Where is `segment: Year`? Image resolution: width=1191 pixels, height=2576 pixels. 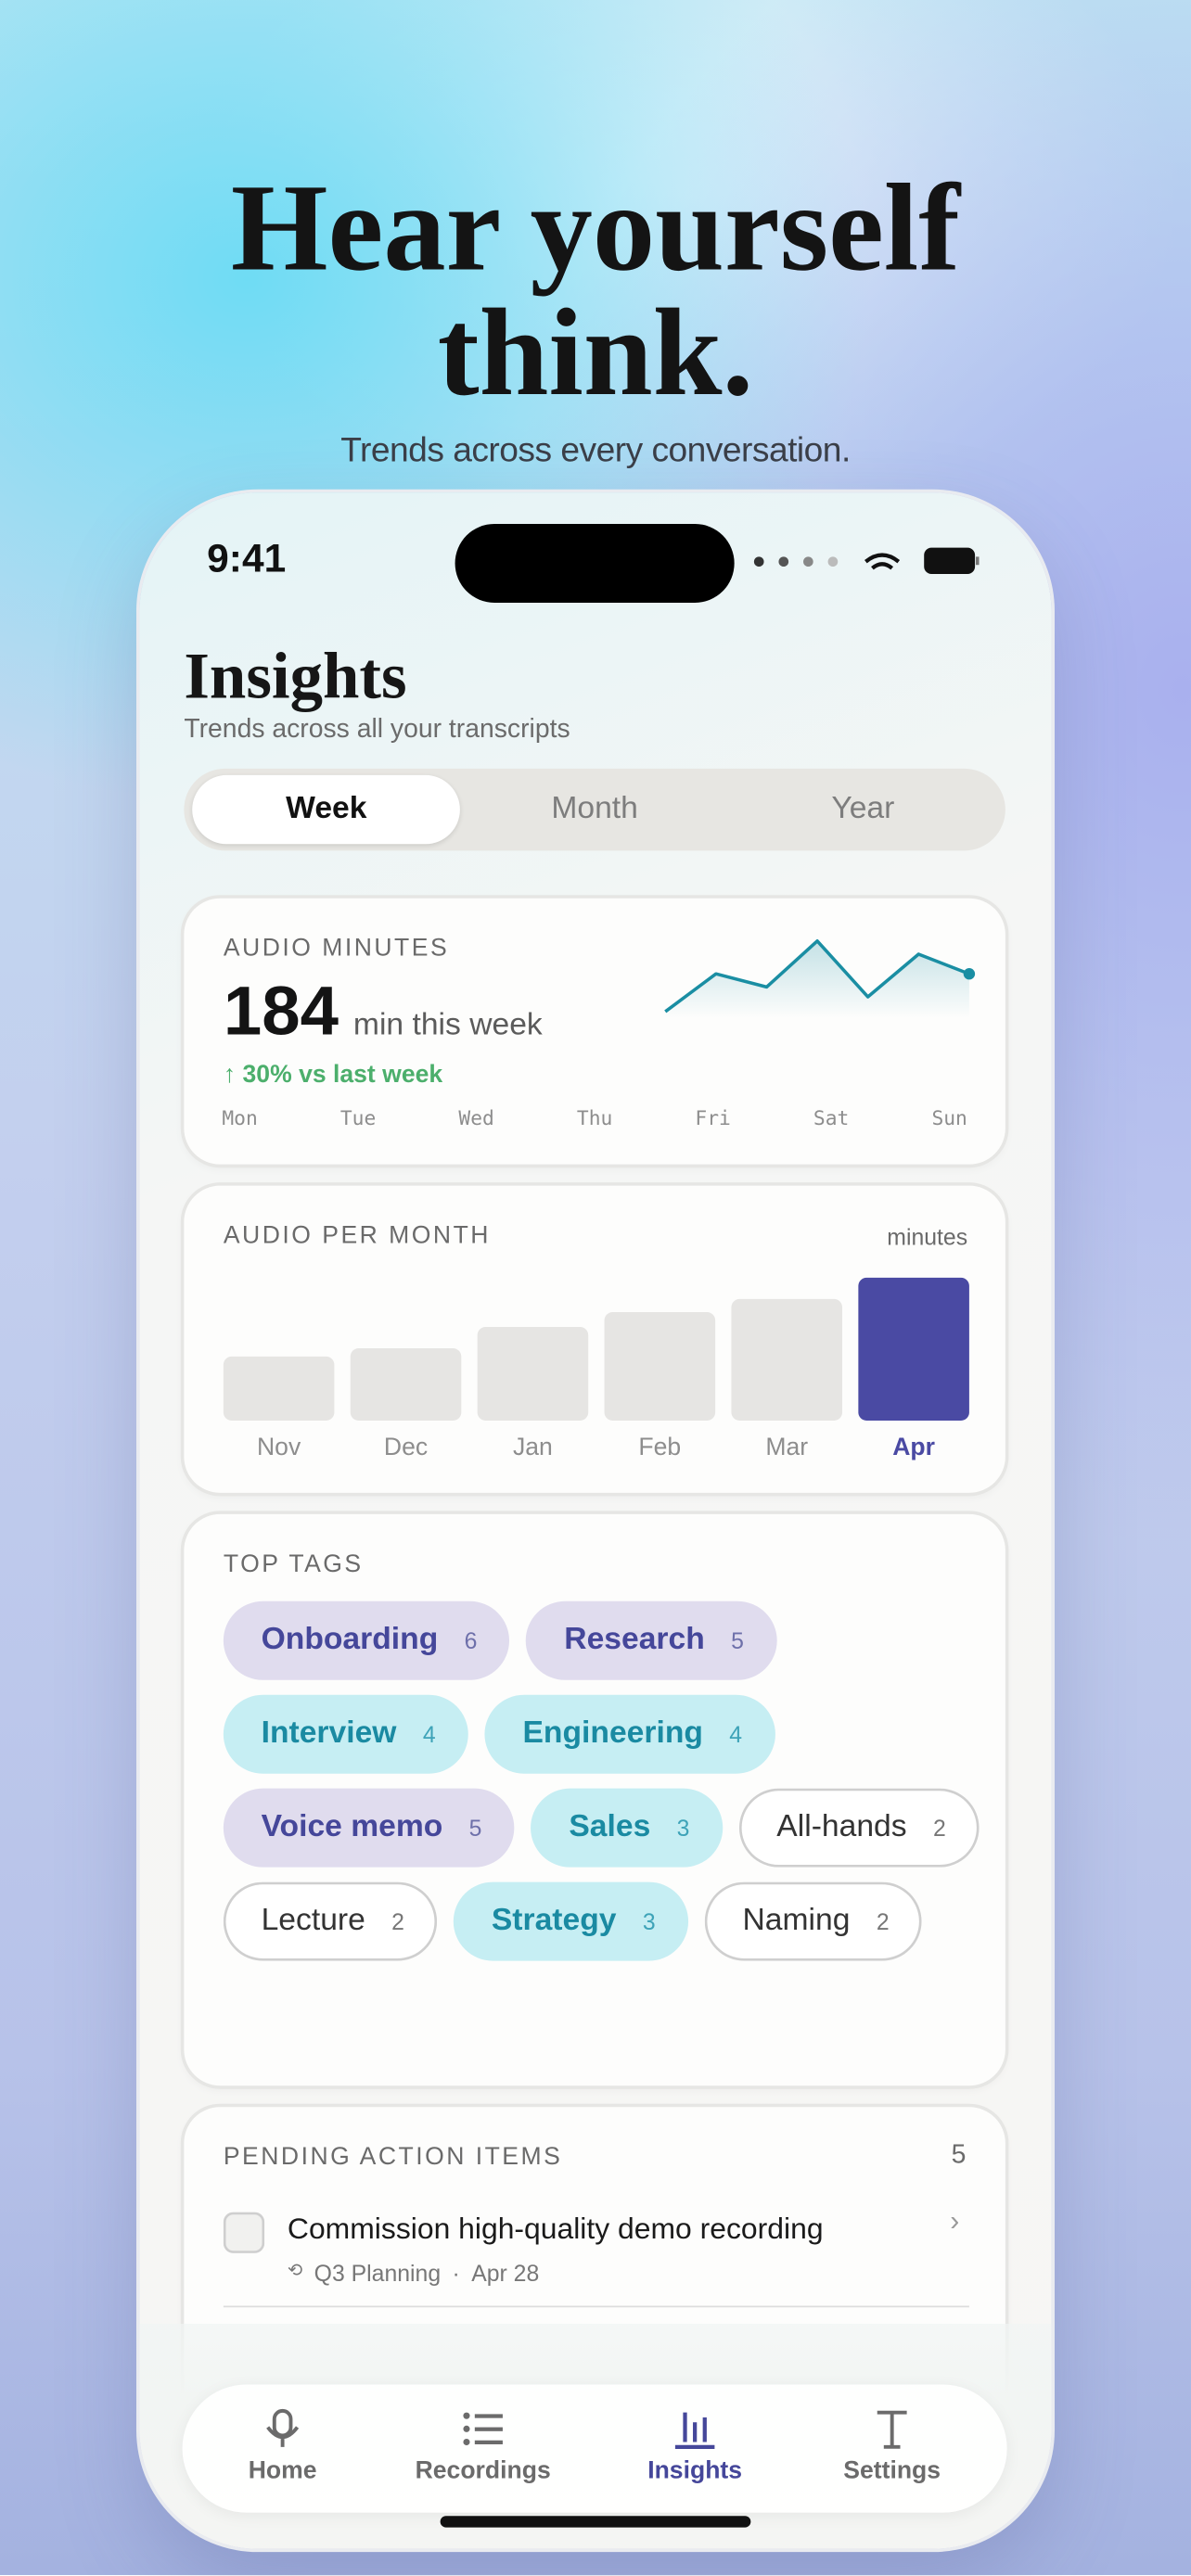 segment: Year is located at coordinates (863, 809).